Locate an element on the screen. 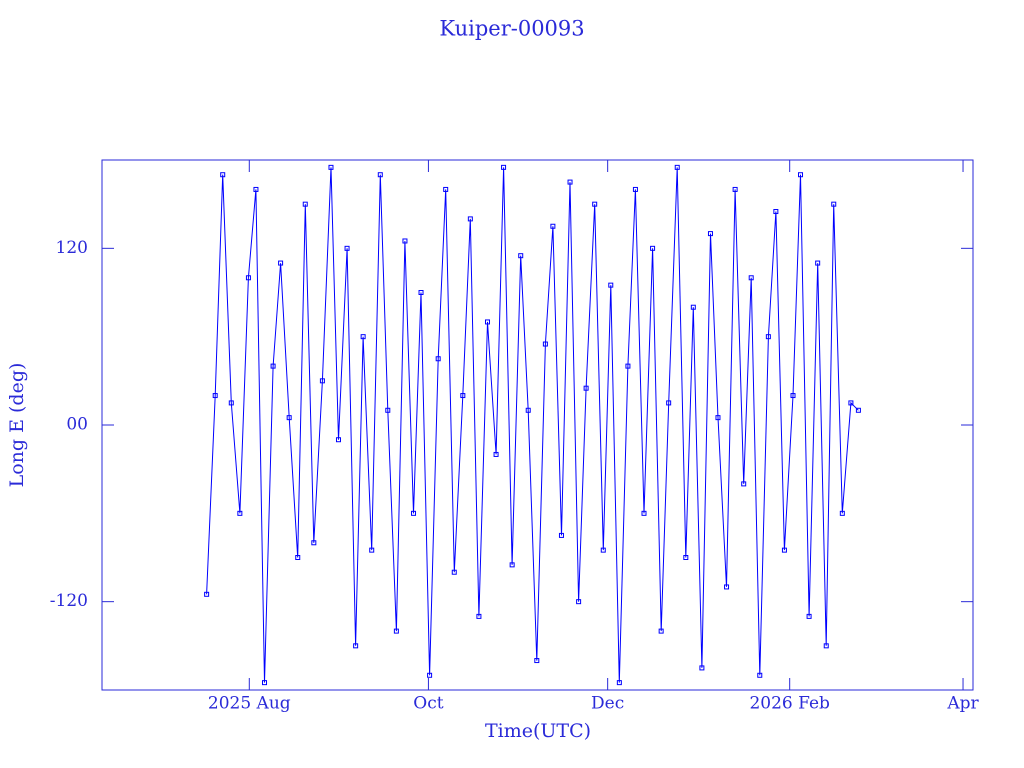 The width and height of the screenshot is (1024, 768). y-tick-label: -120 is located at coordinates (69, 601).